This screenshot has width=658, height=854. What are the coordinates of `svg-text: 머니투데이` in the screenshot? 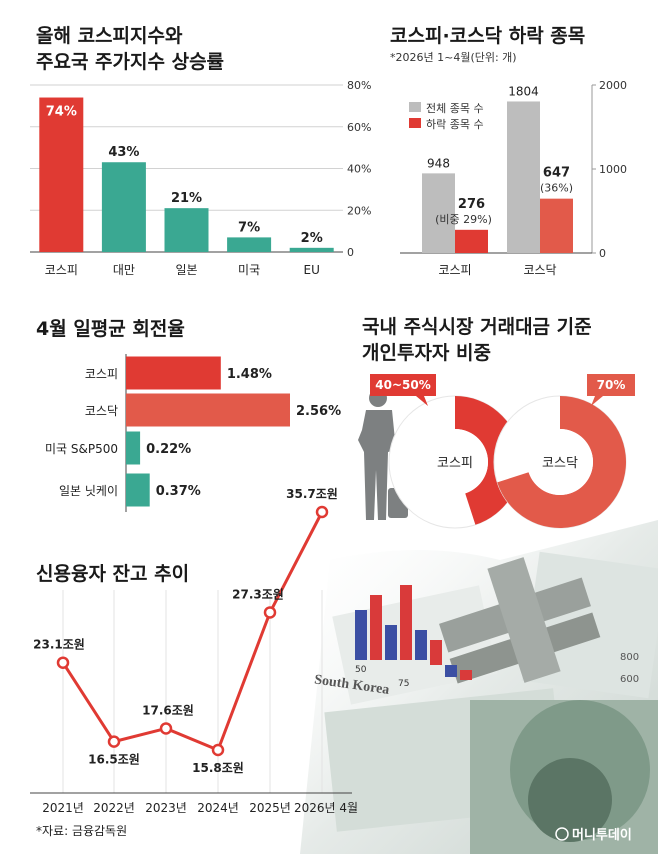 It's located at (602, 835).